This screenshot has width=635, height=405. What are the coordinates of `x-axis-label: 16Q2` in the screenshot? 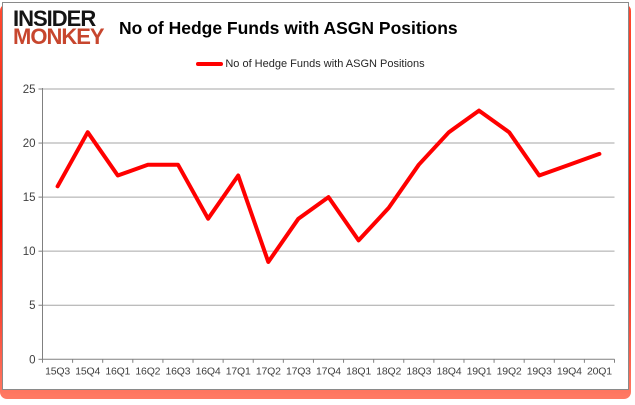 It's located at (147, 371).